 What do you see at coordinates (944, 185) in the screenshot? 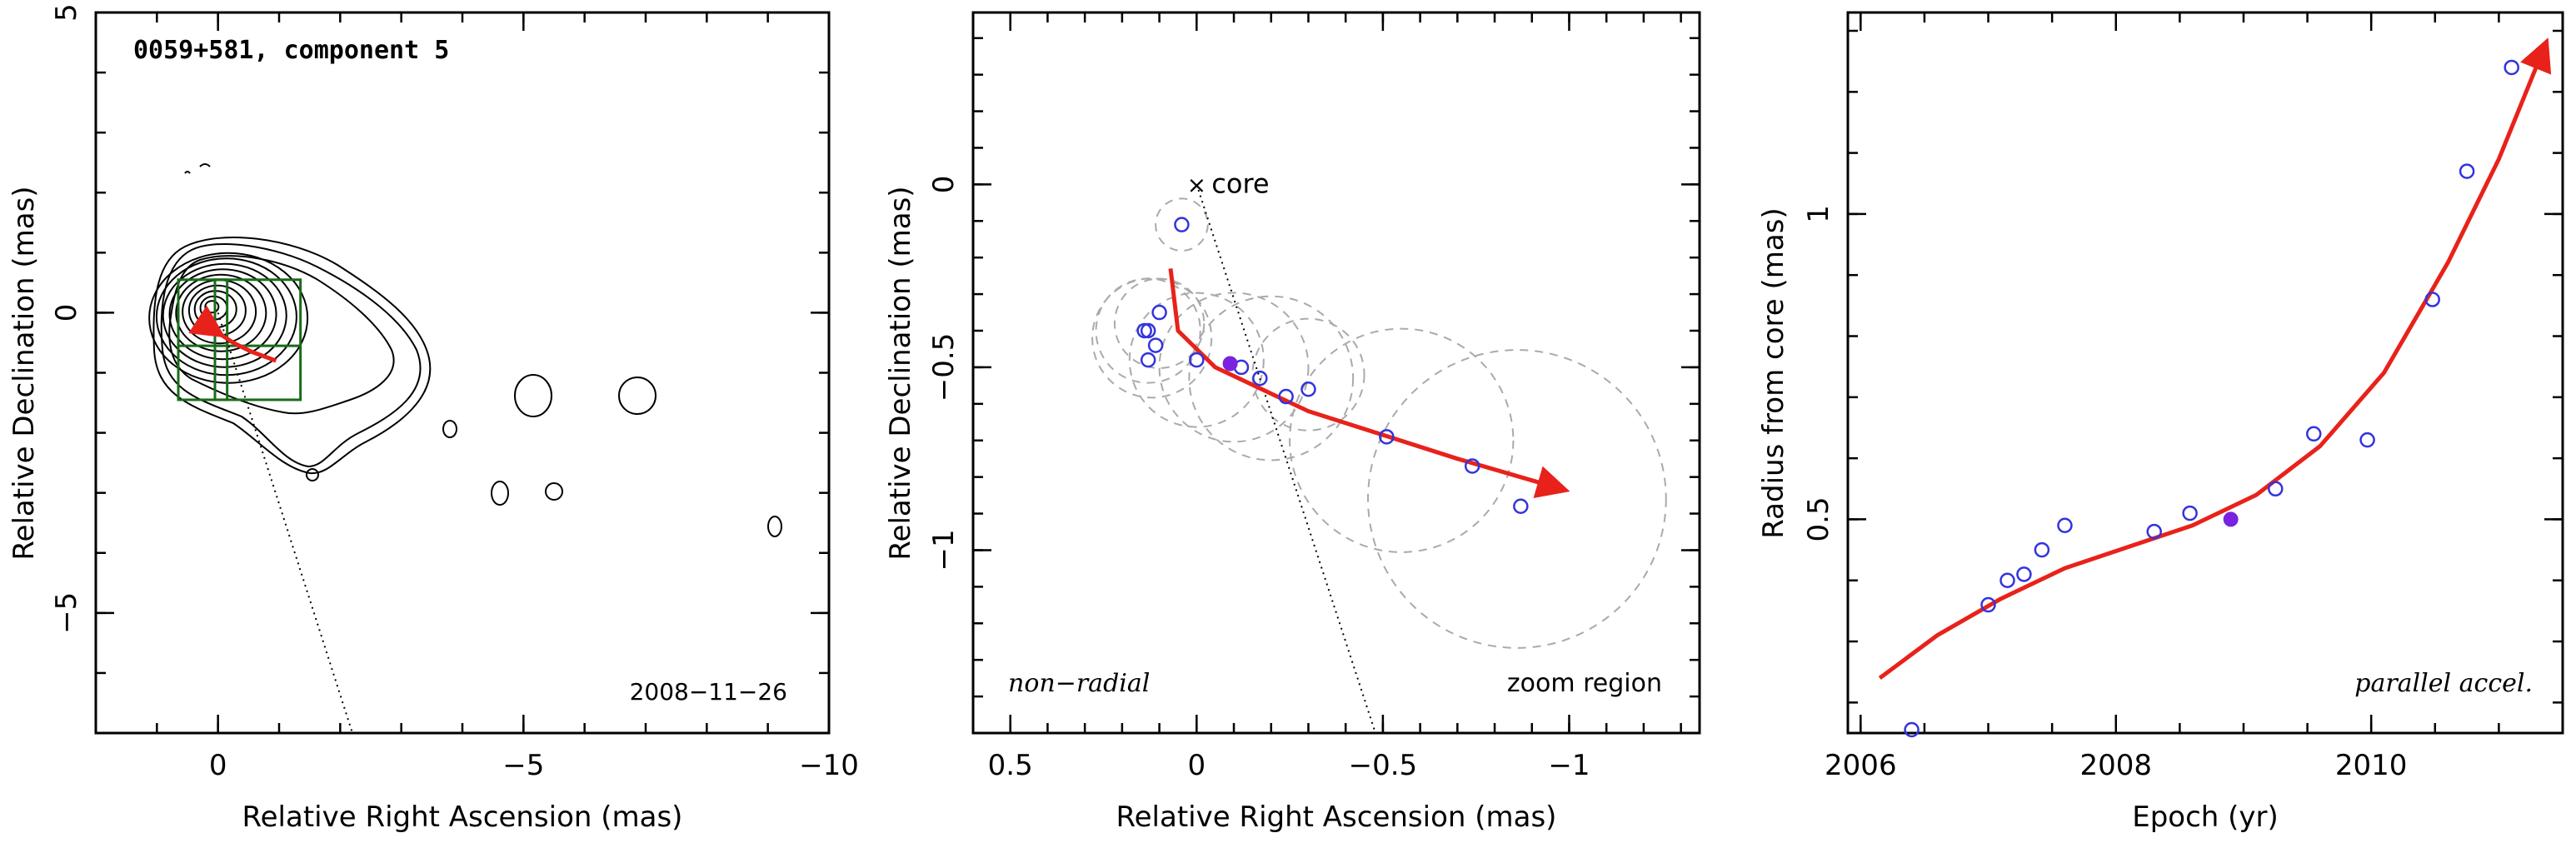
I see `panel2-ytick-label: 0` at bounding box center [944, 185].